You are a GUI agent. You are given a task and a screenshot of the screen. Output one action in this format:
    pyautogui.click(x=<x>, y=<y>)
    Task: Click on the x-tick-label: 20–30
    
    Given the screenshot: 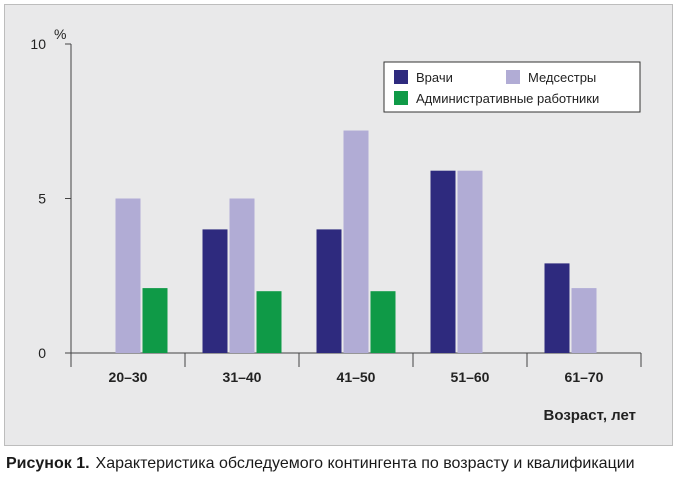 What is the action you would take?
    pyautogui.click(x=128, y=377)
    